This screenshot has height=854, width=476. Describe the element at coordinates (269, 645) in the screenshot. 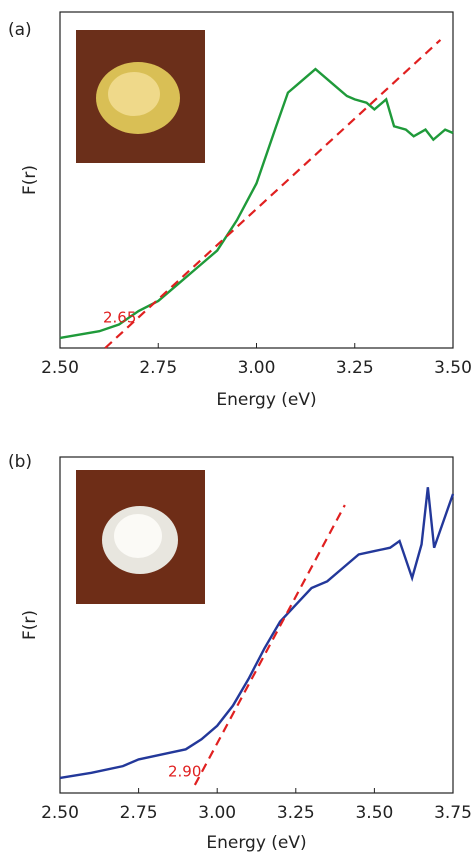

I see `data-line` at that location.